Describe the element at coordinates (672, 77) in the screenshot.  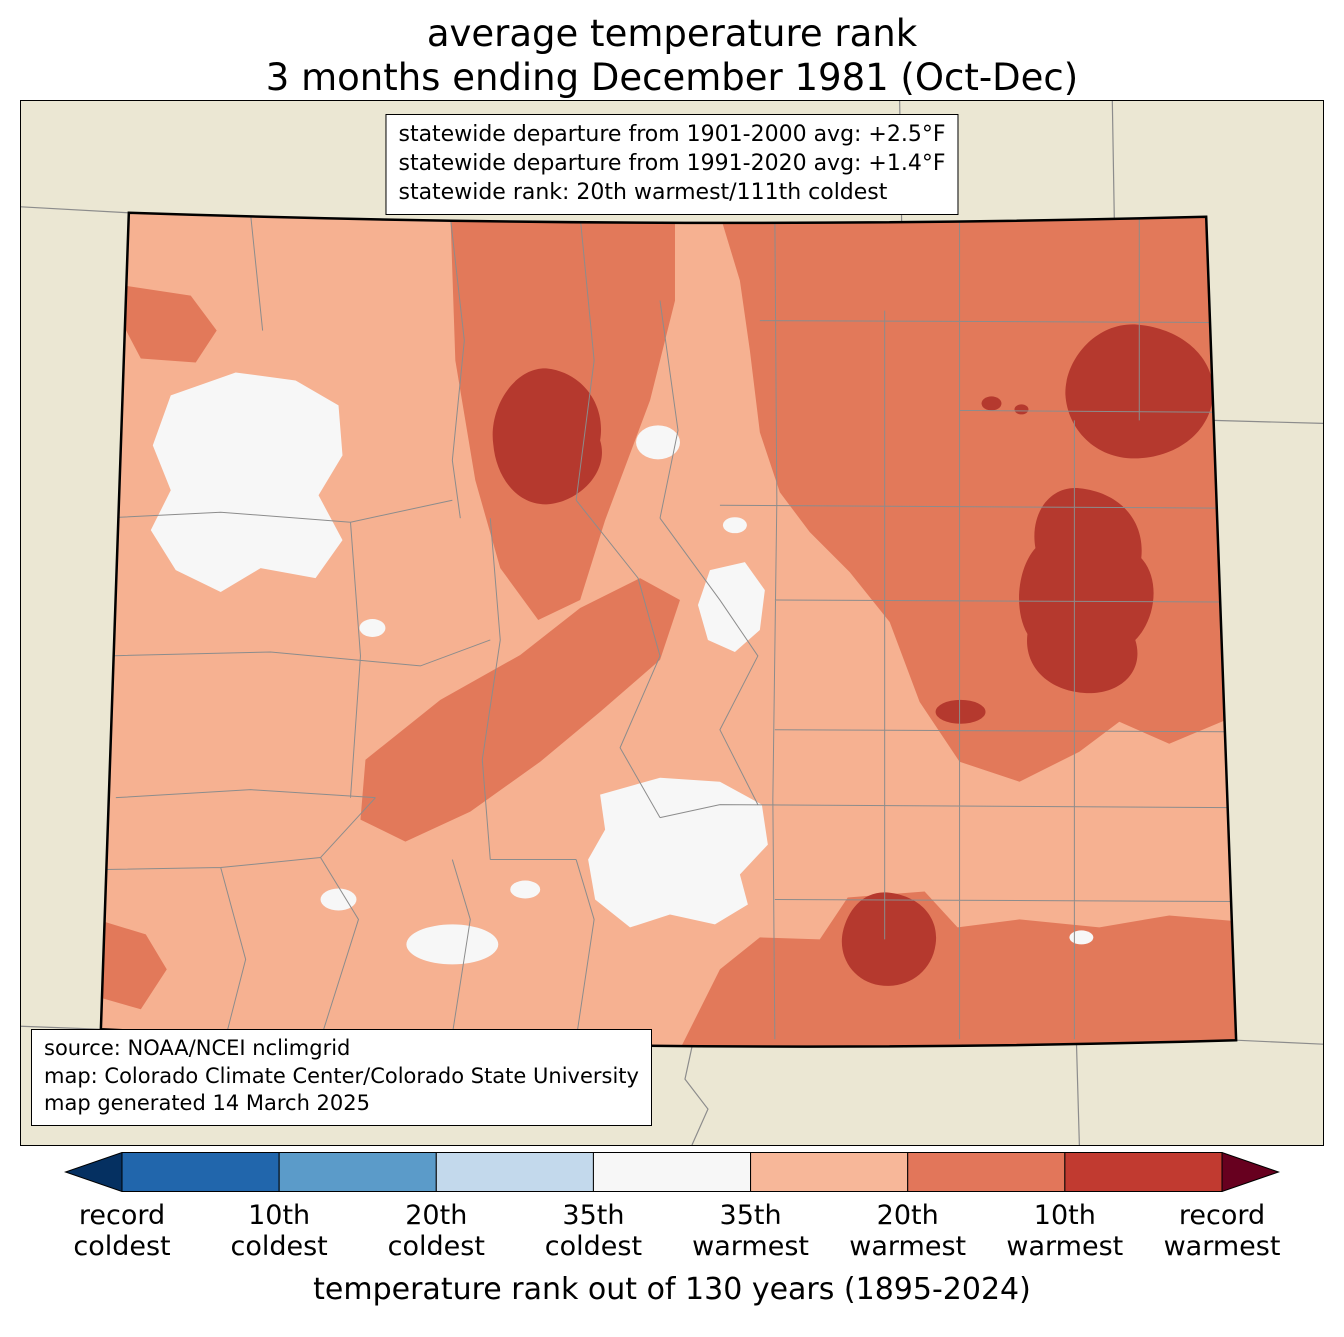
I see `page-subtitle: 3 months ending December 1981 (Oct-Dec)` at that location.